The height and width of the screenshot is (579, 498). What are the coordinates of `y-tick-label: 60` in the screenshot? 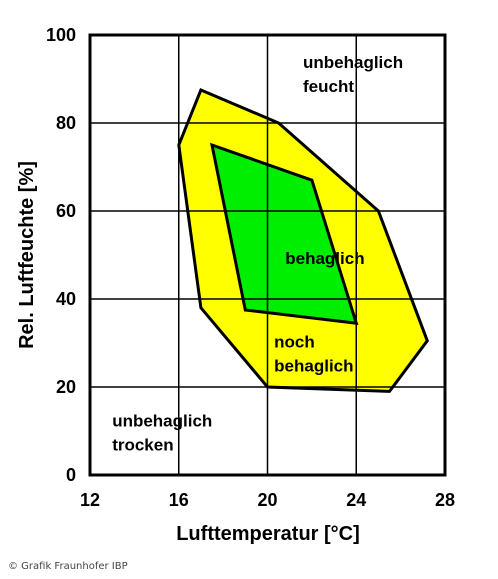 It's located at (66, 211).